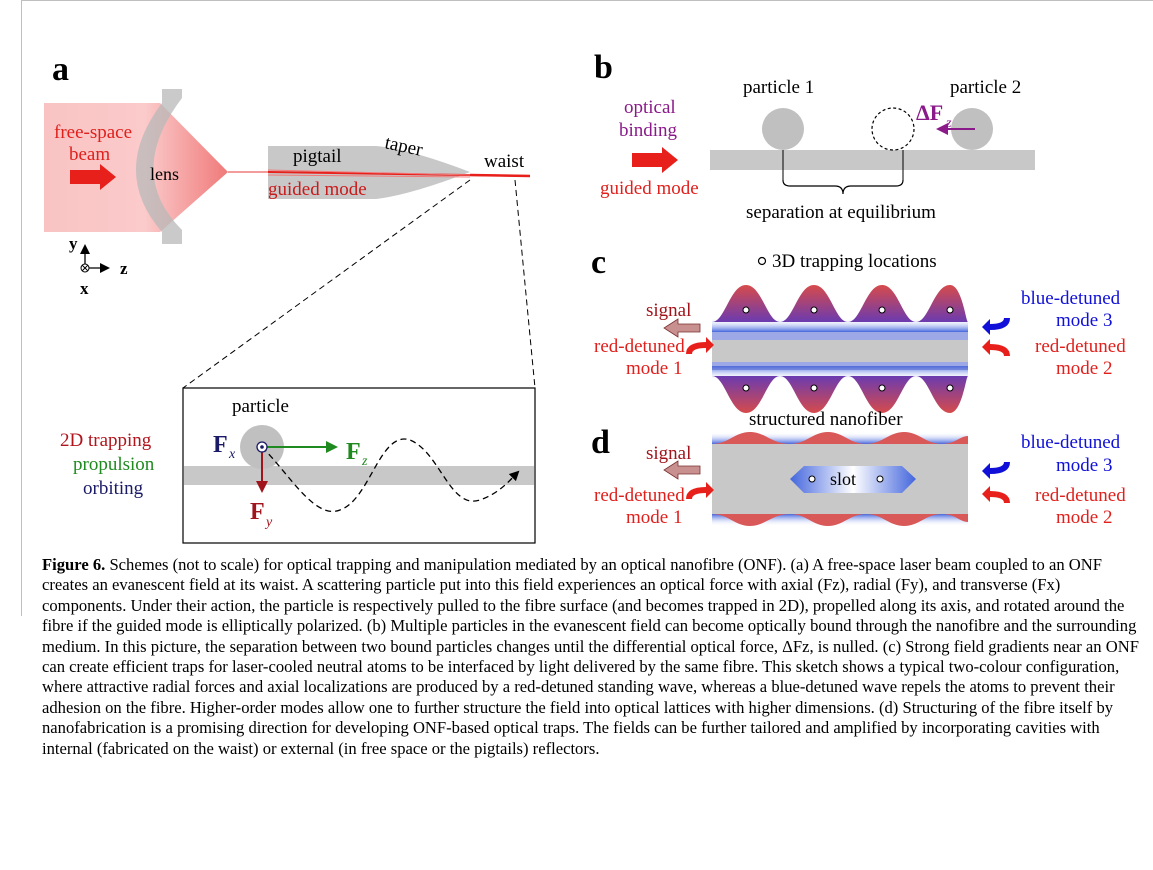  Describe the element at coordinates (364, 461) in the screenshot. I see `fz-subscript: z` at that location.